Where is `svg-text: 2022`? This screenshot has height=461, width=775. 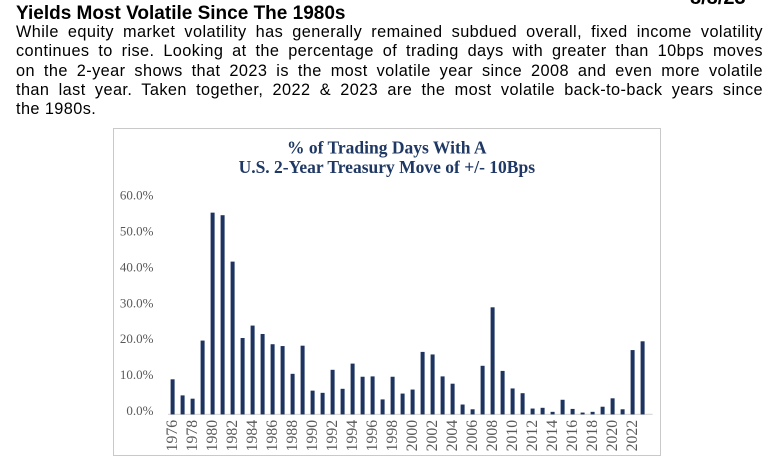 svg-text: 2022 is located at coordinates (632, 436).